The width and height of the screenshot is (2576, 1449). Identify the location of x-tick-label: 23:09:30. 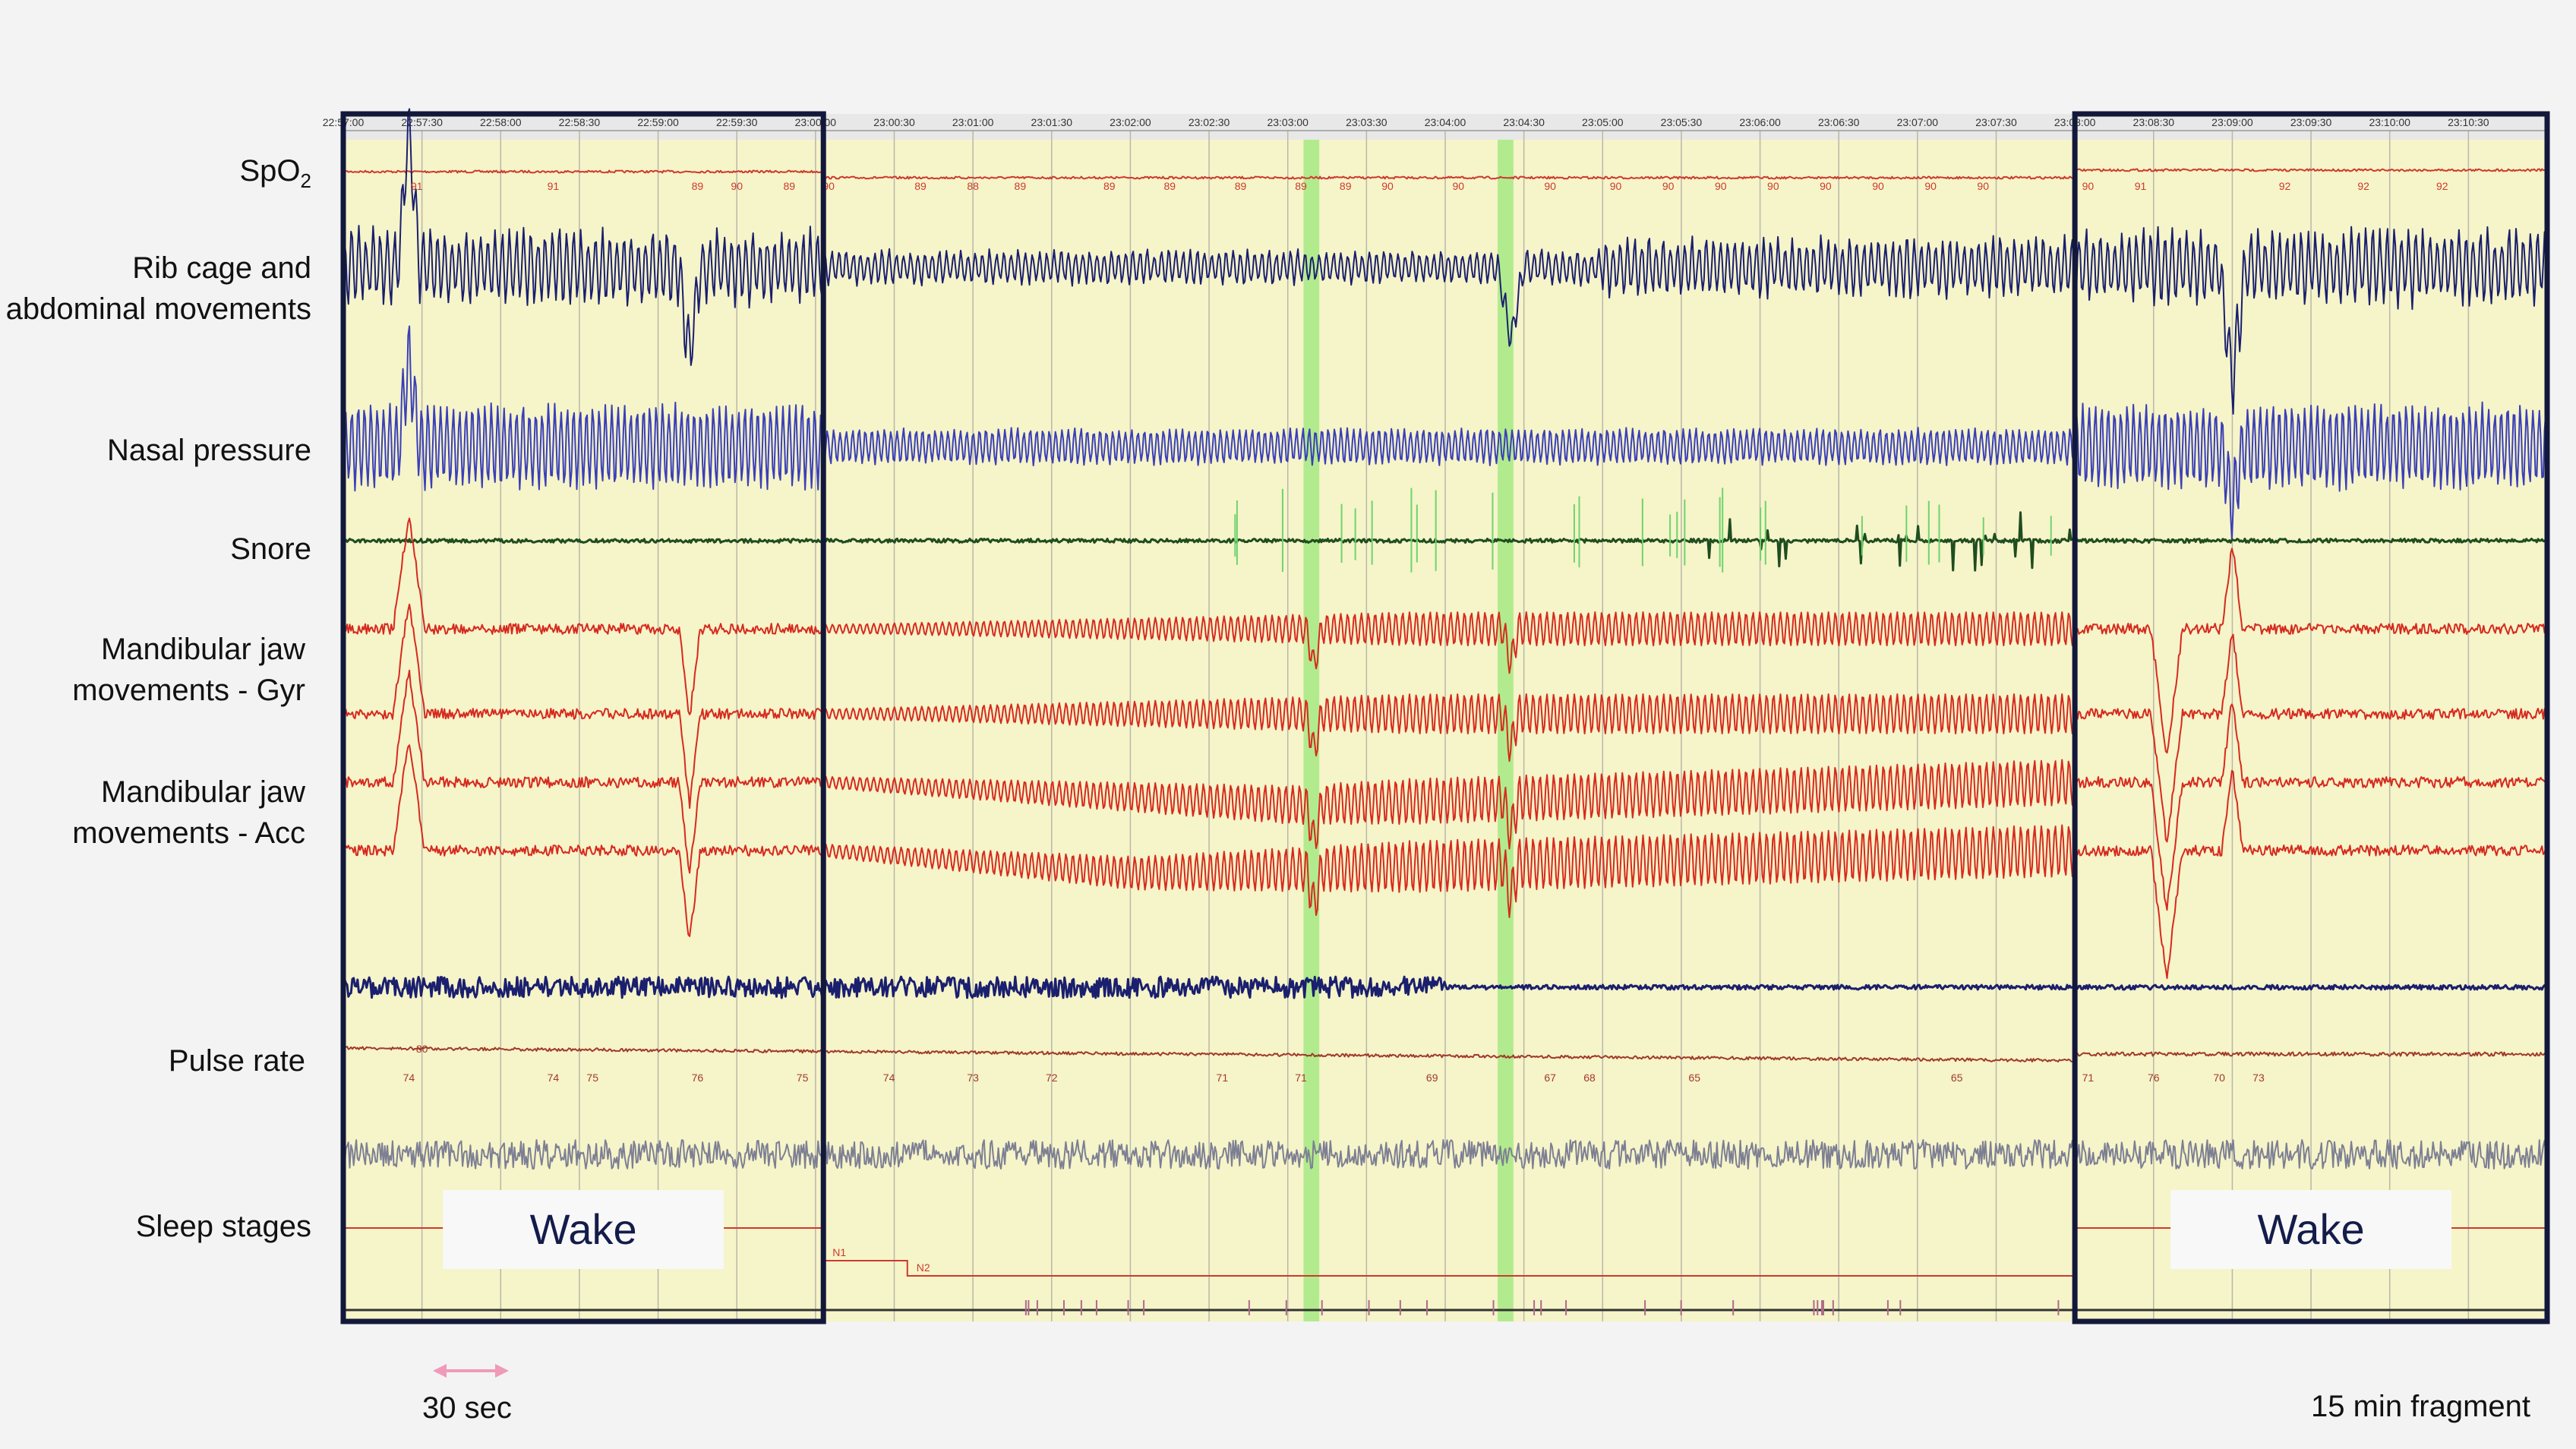
(2311, 122).